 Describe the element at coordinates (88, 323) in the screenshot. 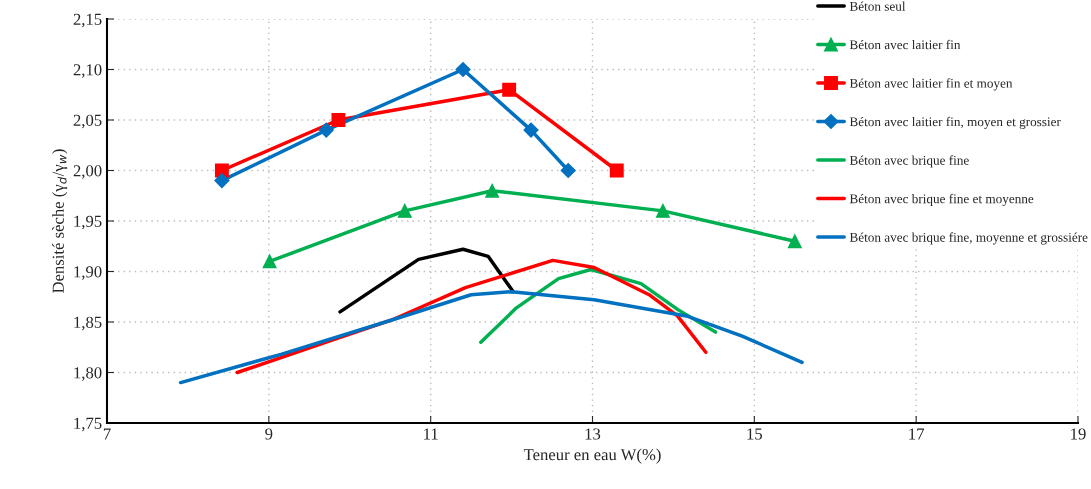

I see `y-tick-label: 1,85` at that location.